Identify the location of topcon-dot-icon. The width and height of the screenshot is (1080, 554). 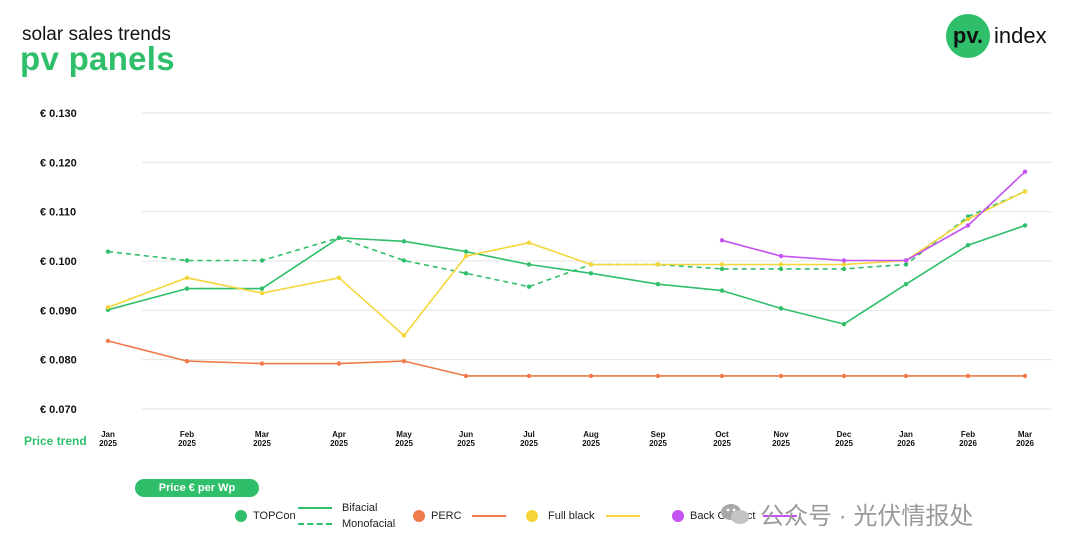
(241, 516).